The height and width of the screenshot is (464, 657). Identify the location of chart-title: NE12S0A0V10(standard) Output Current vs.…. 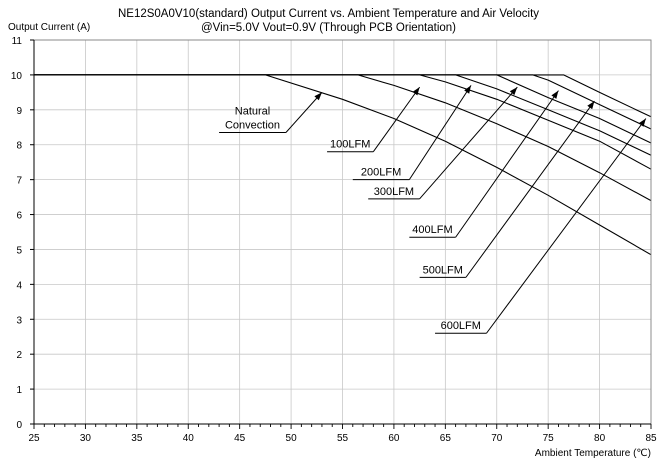
(328, 14).